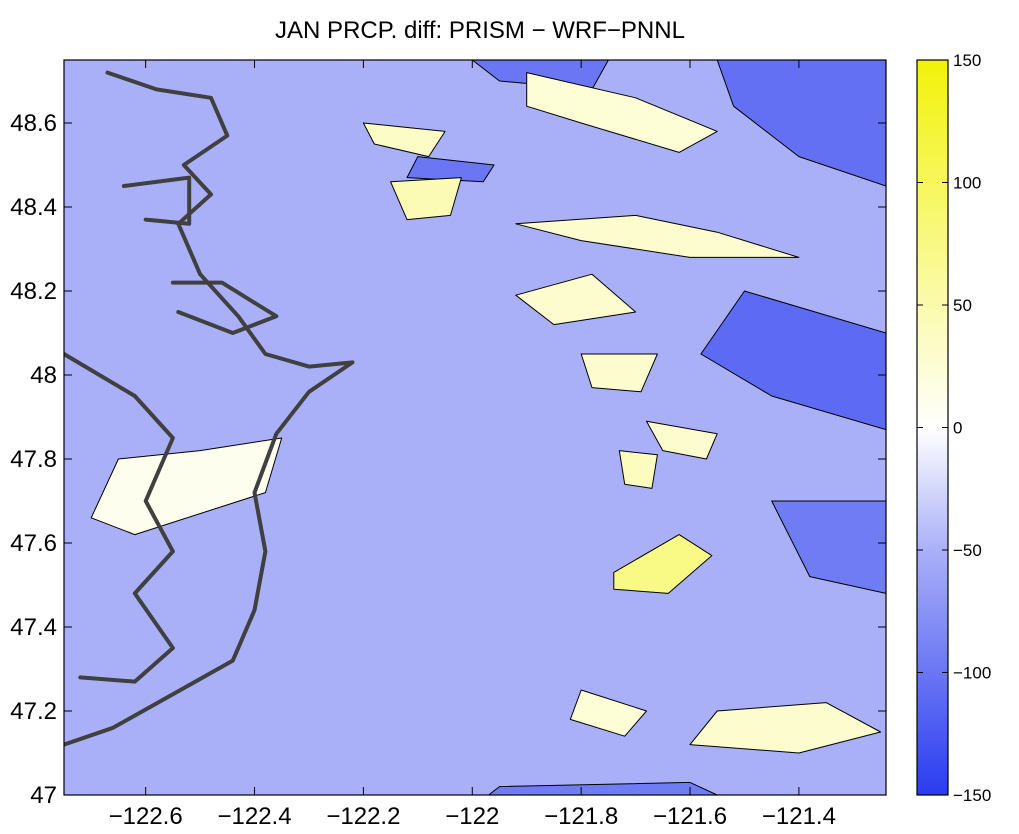 The image size is (1019, 834). I want to click on colorbar-tick-label: −50, so click(967, 550).